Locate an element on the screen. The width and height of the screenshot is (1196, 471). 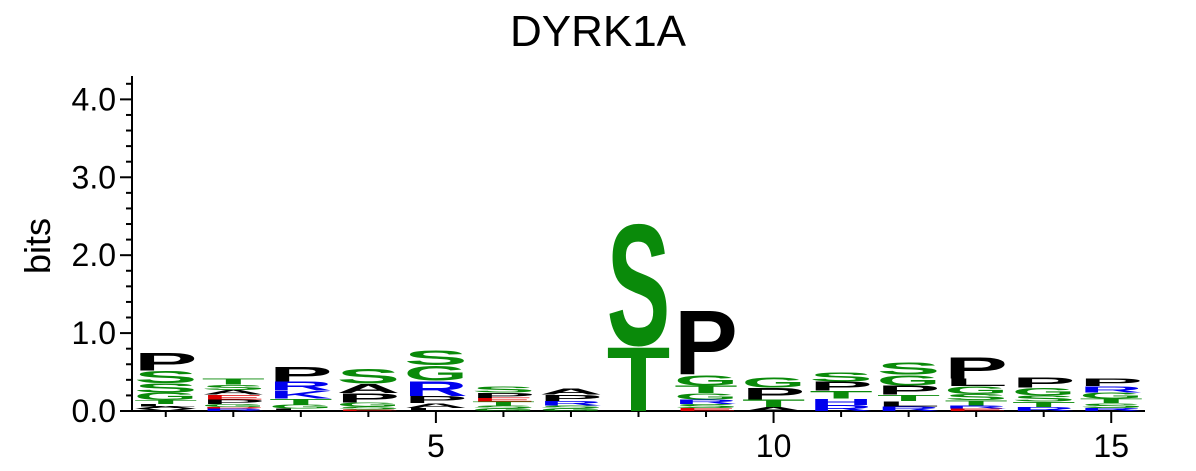
y-tick-label: 4.0 is located at coordinates (94, 99).